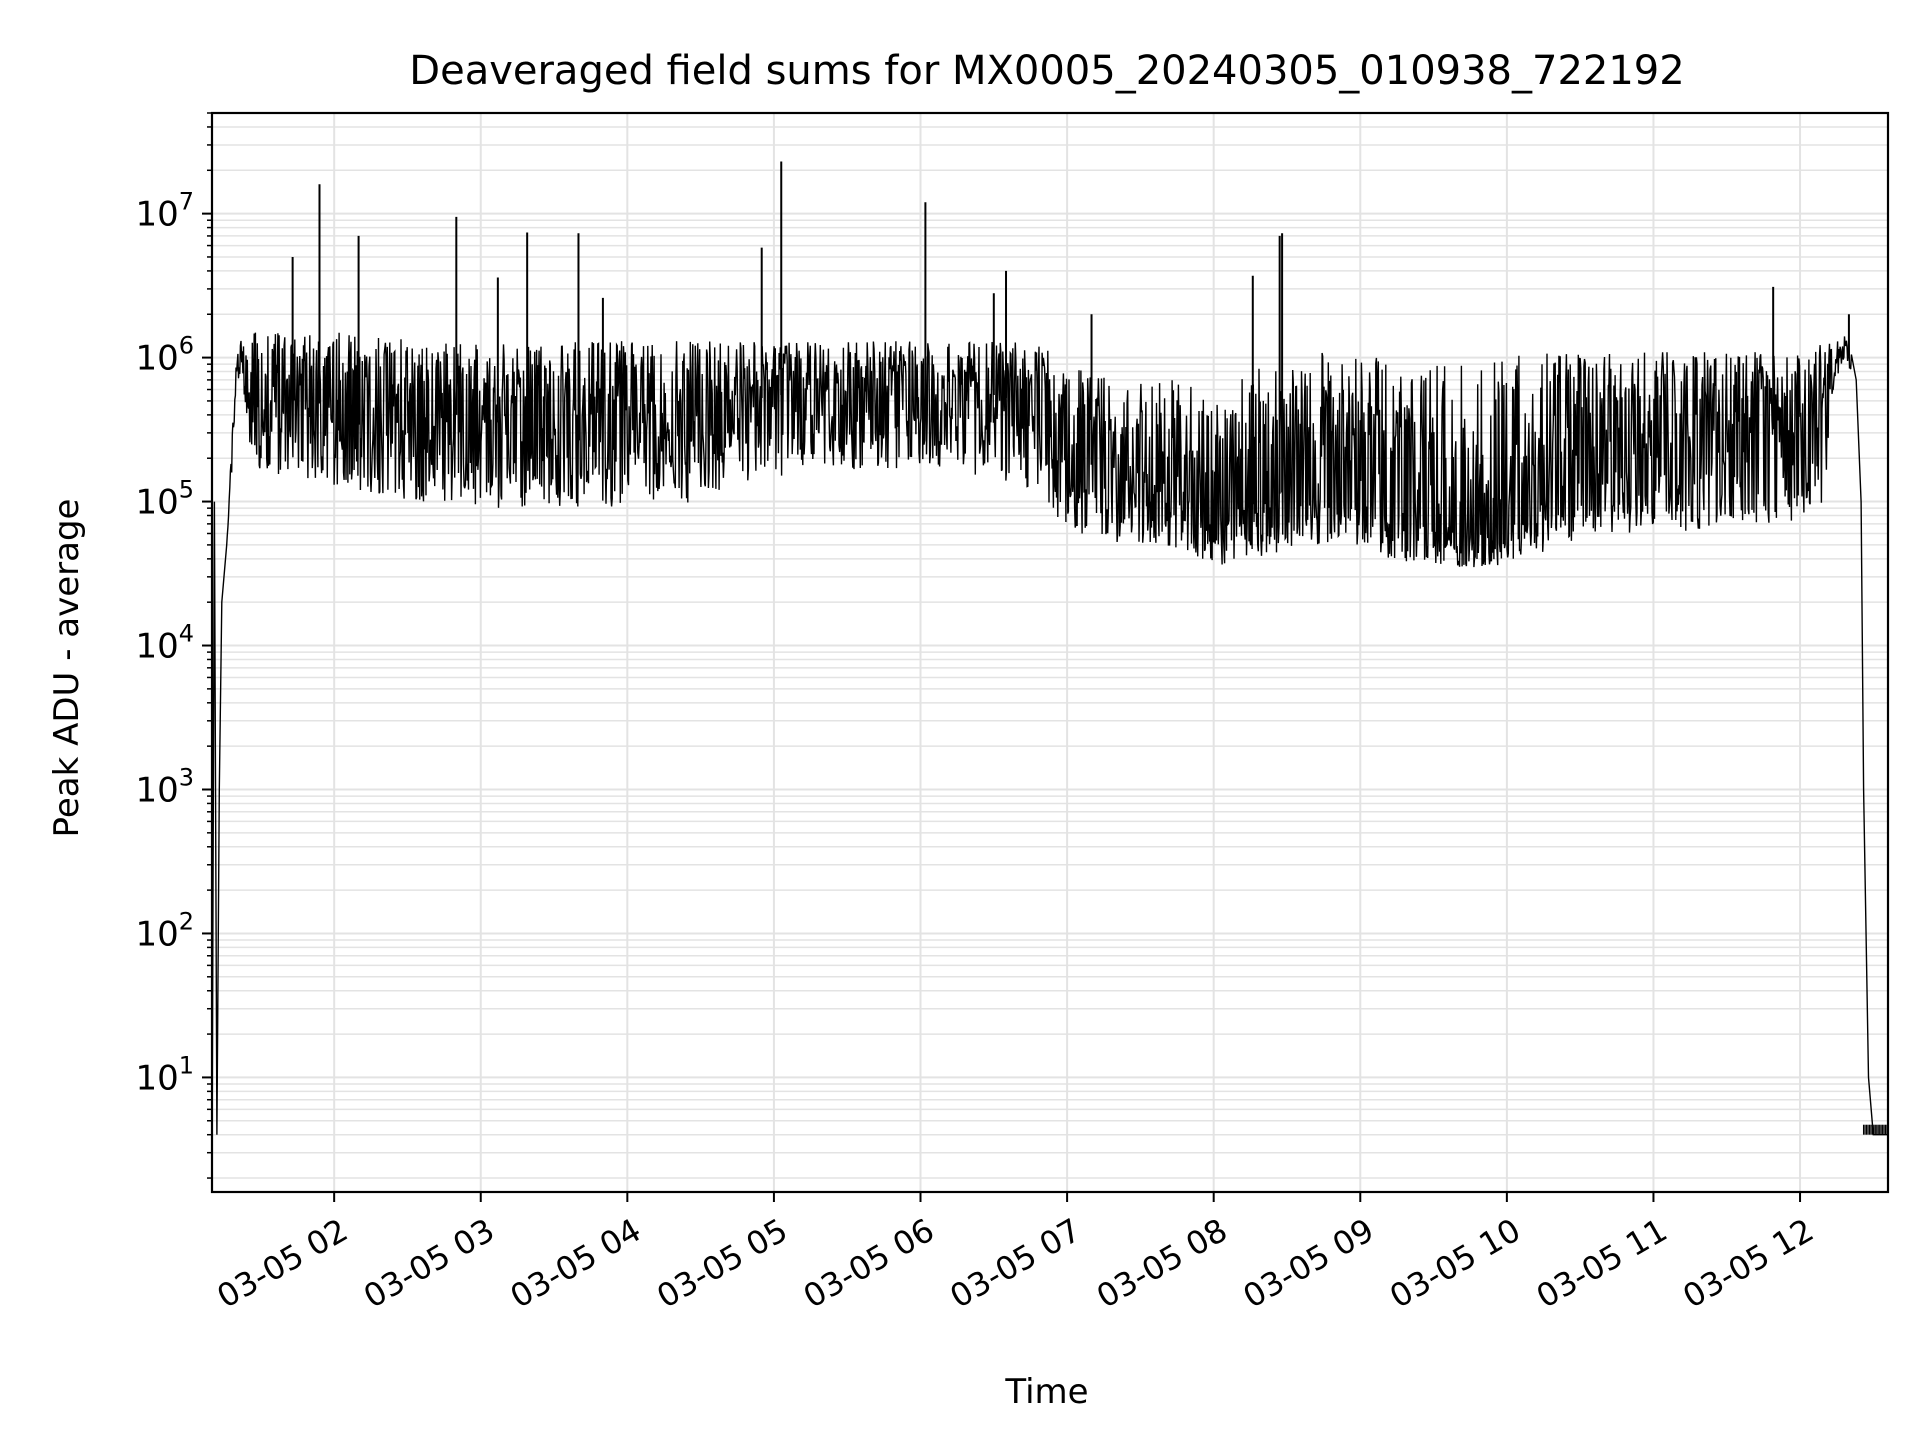 The width and height of the screenshot is (1920, 1444). I want to click on y-axis-label: Peak ADU - average, so click(67, 668).